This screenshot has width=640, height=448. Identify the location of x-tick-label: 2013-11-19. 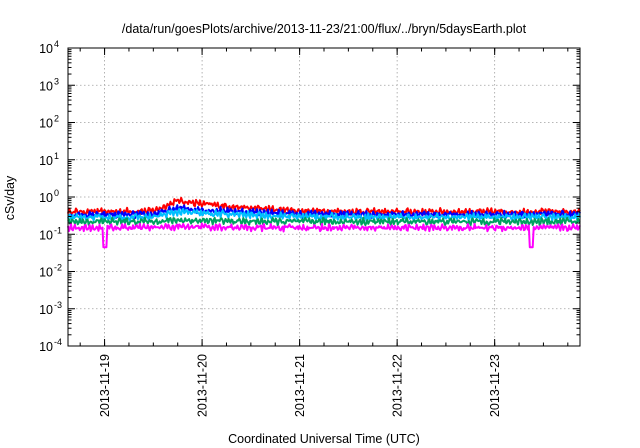
(105, 385).